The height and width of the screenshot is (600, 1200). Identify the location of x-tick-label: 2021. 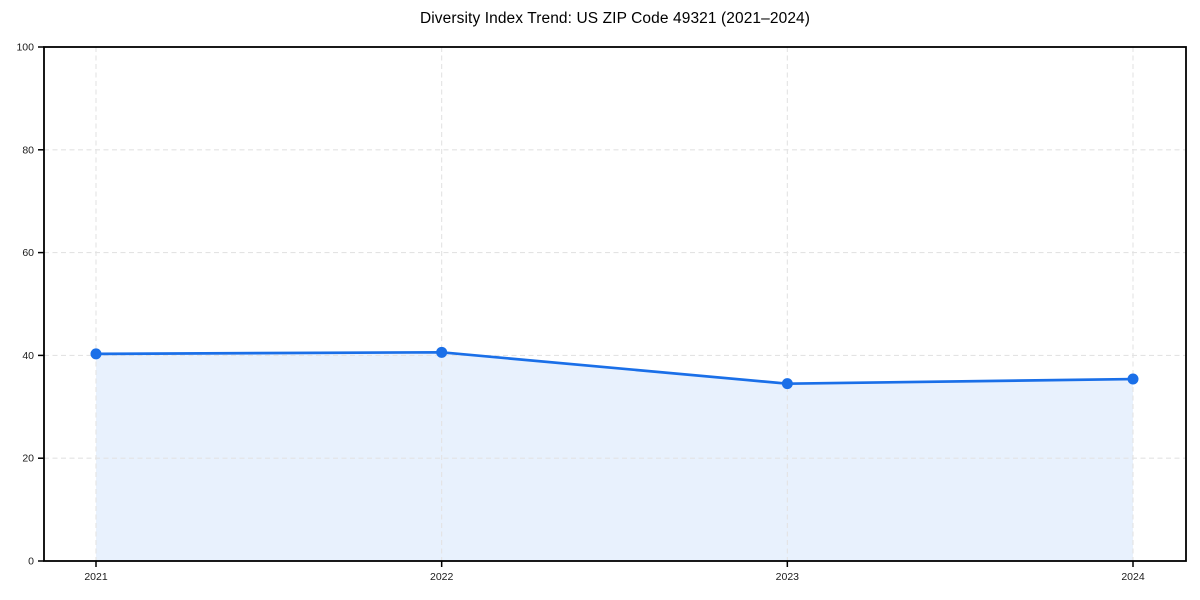
(96, 577).